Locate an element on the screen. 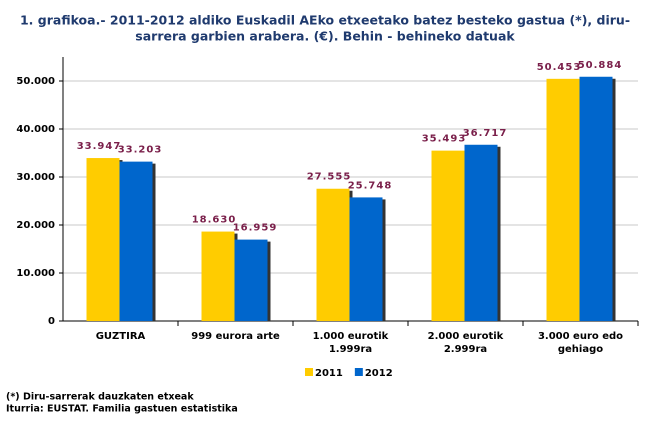 The width and height of the screenshot is (651, 422). value-label: 50.884 is located at coordinates (600, 65).